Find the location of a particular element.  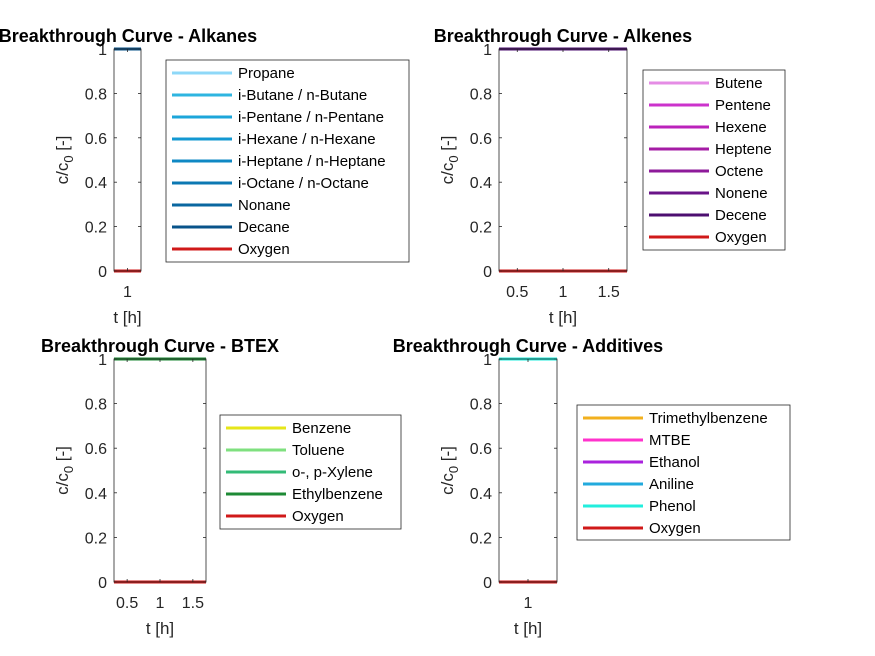

legend-entry-label: Nonane is located at coordinates (264, 205).